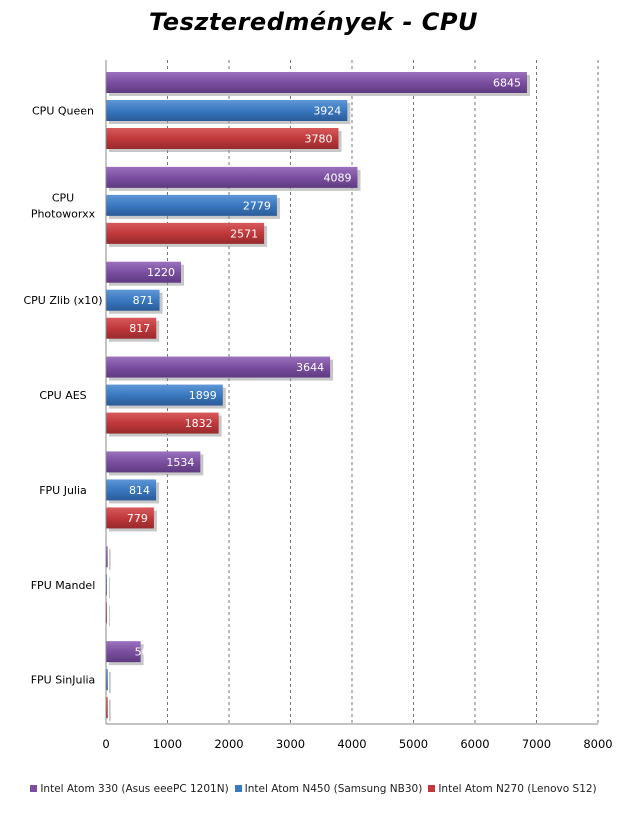 The width and height of the screenshot is (627, 824). I want to click on legend-item: Intel Atom N450 (Samsung NB30), so click(328, 789).